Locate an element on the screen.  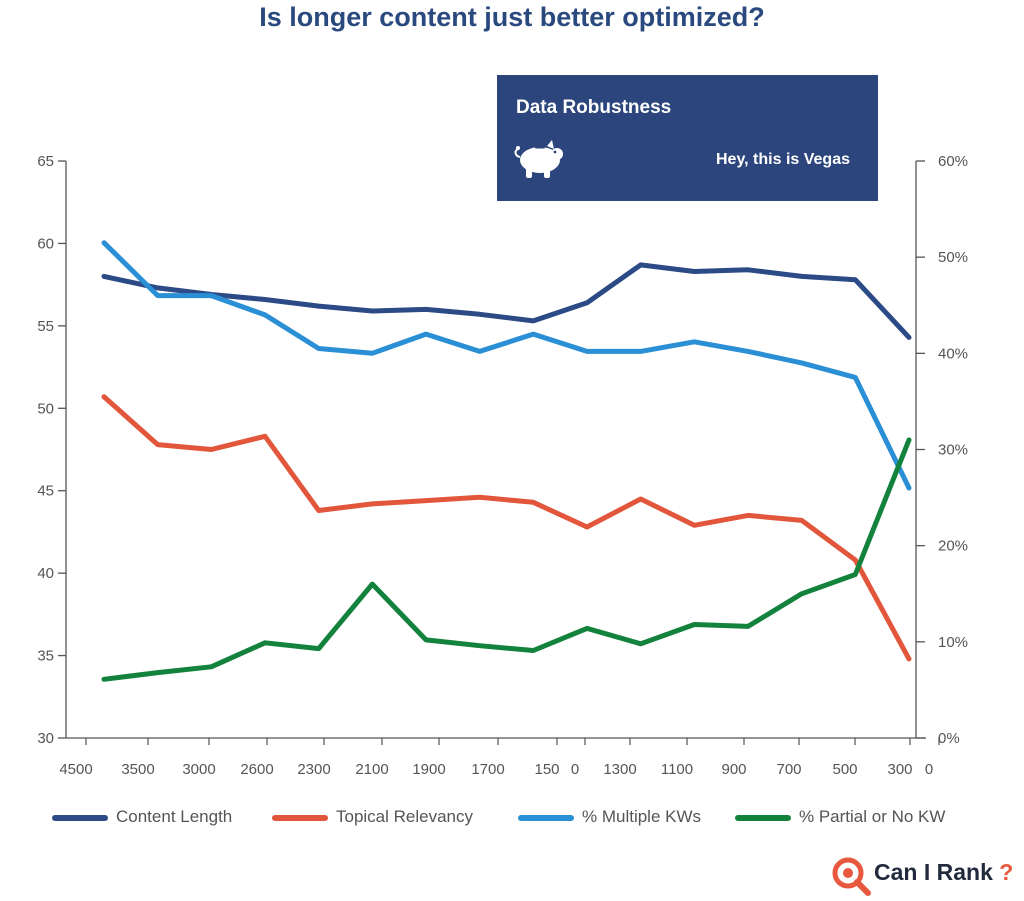
y-left-tick-label: 50 is located at coordinates (45, 408).